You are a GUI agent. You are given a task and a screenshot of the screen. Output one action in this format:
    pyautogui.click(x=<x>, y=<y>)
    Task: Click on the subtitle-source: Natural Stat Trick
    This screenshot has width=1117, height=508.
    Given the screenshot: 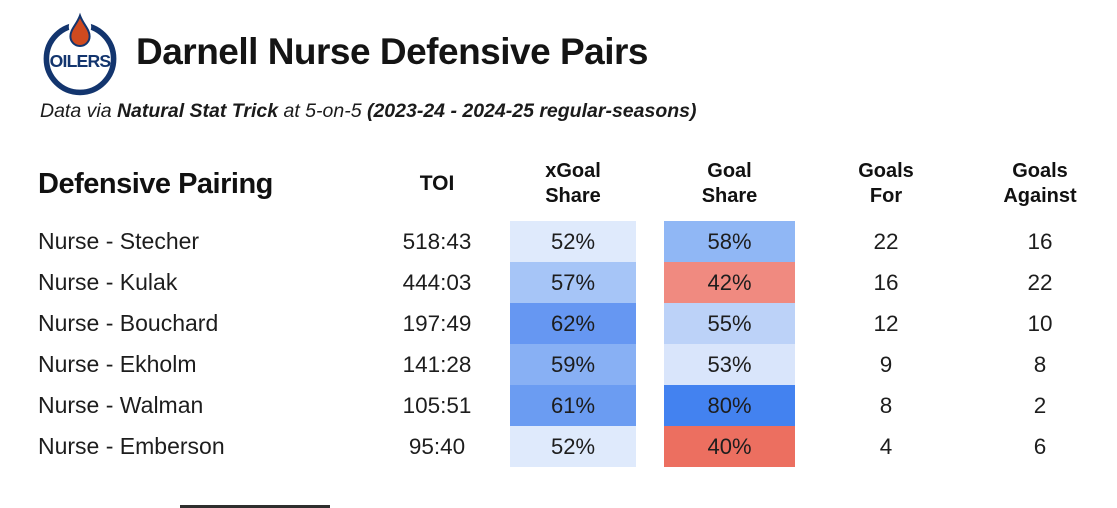 What is the action you would take?
    pyautogui.click(x=197, y=111)
    